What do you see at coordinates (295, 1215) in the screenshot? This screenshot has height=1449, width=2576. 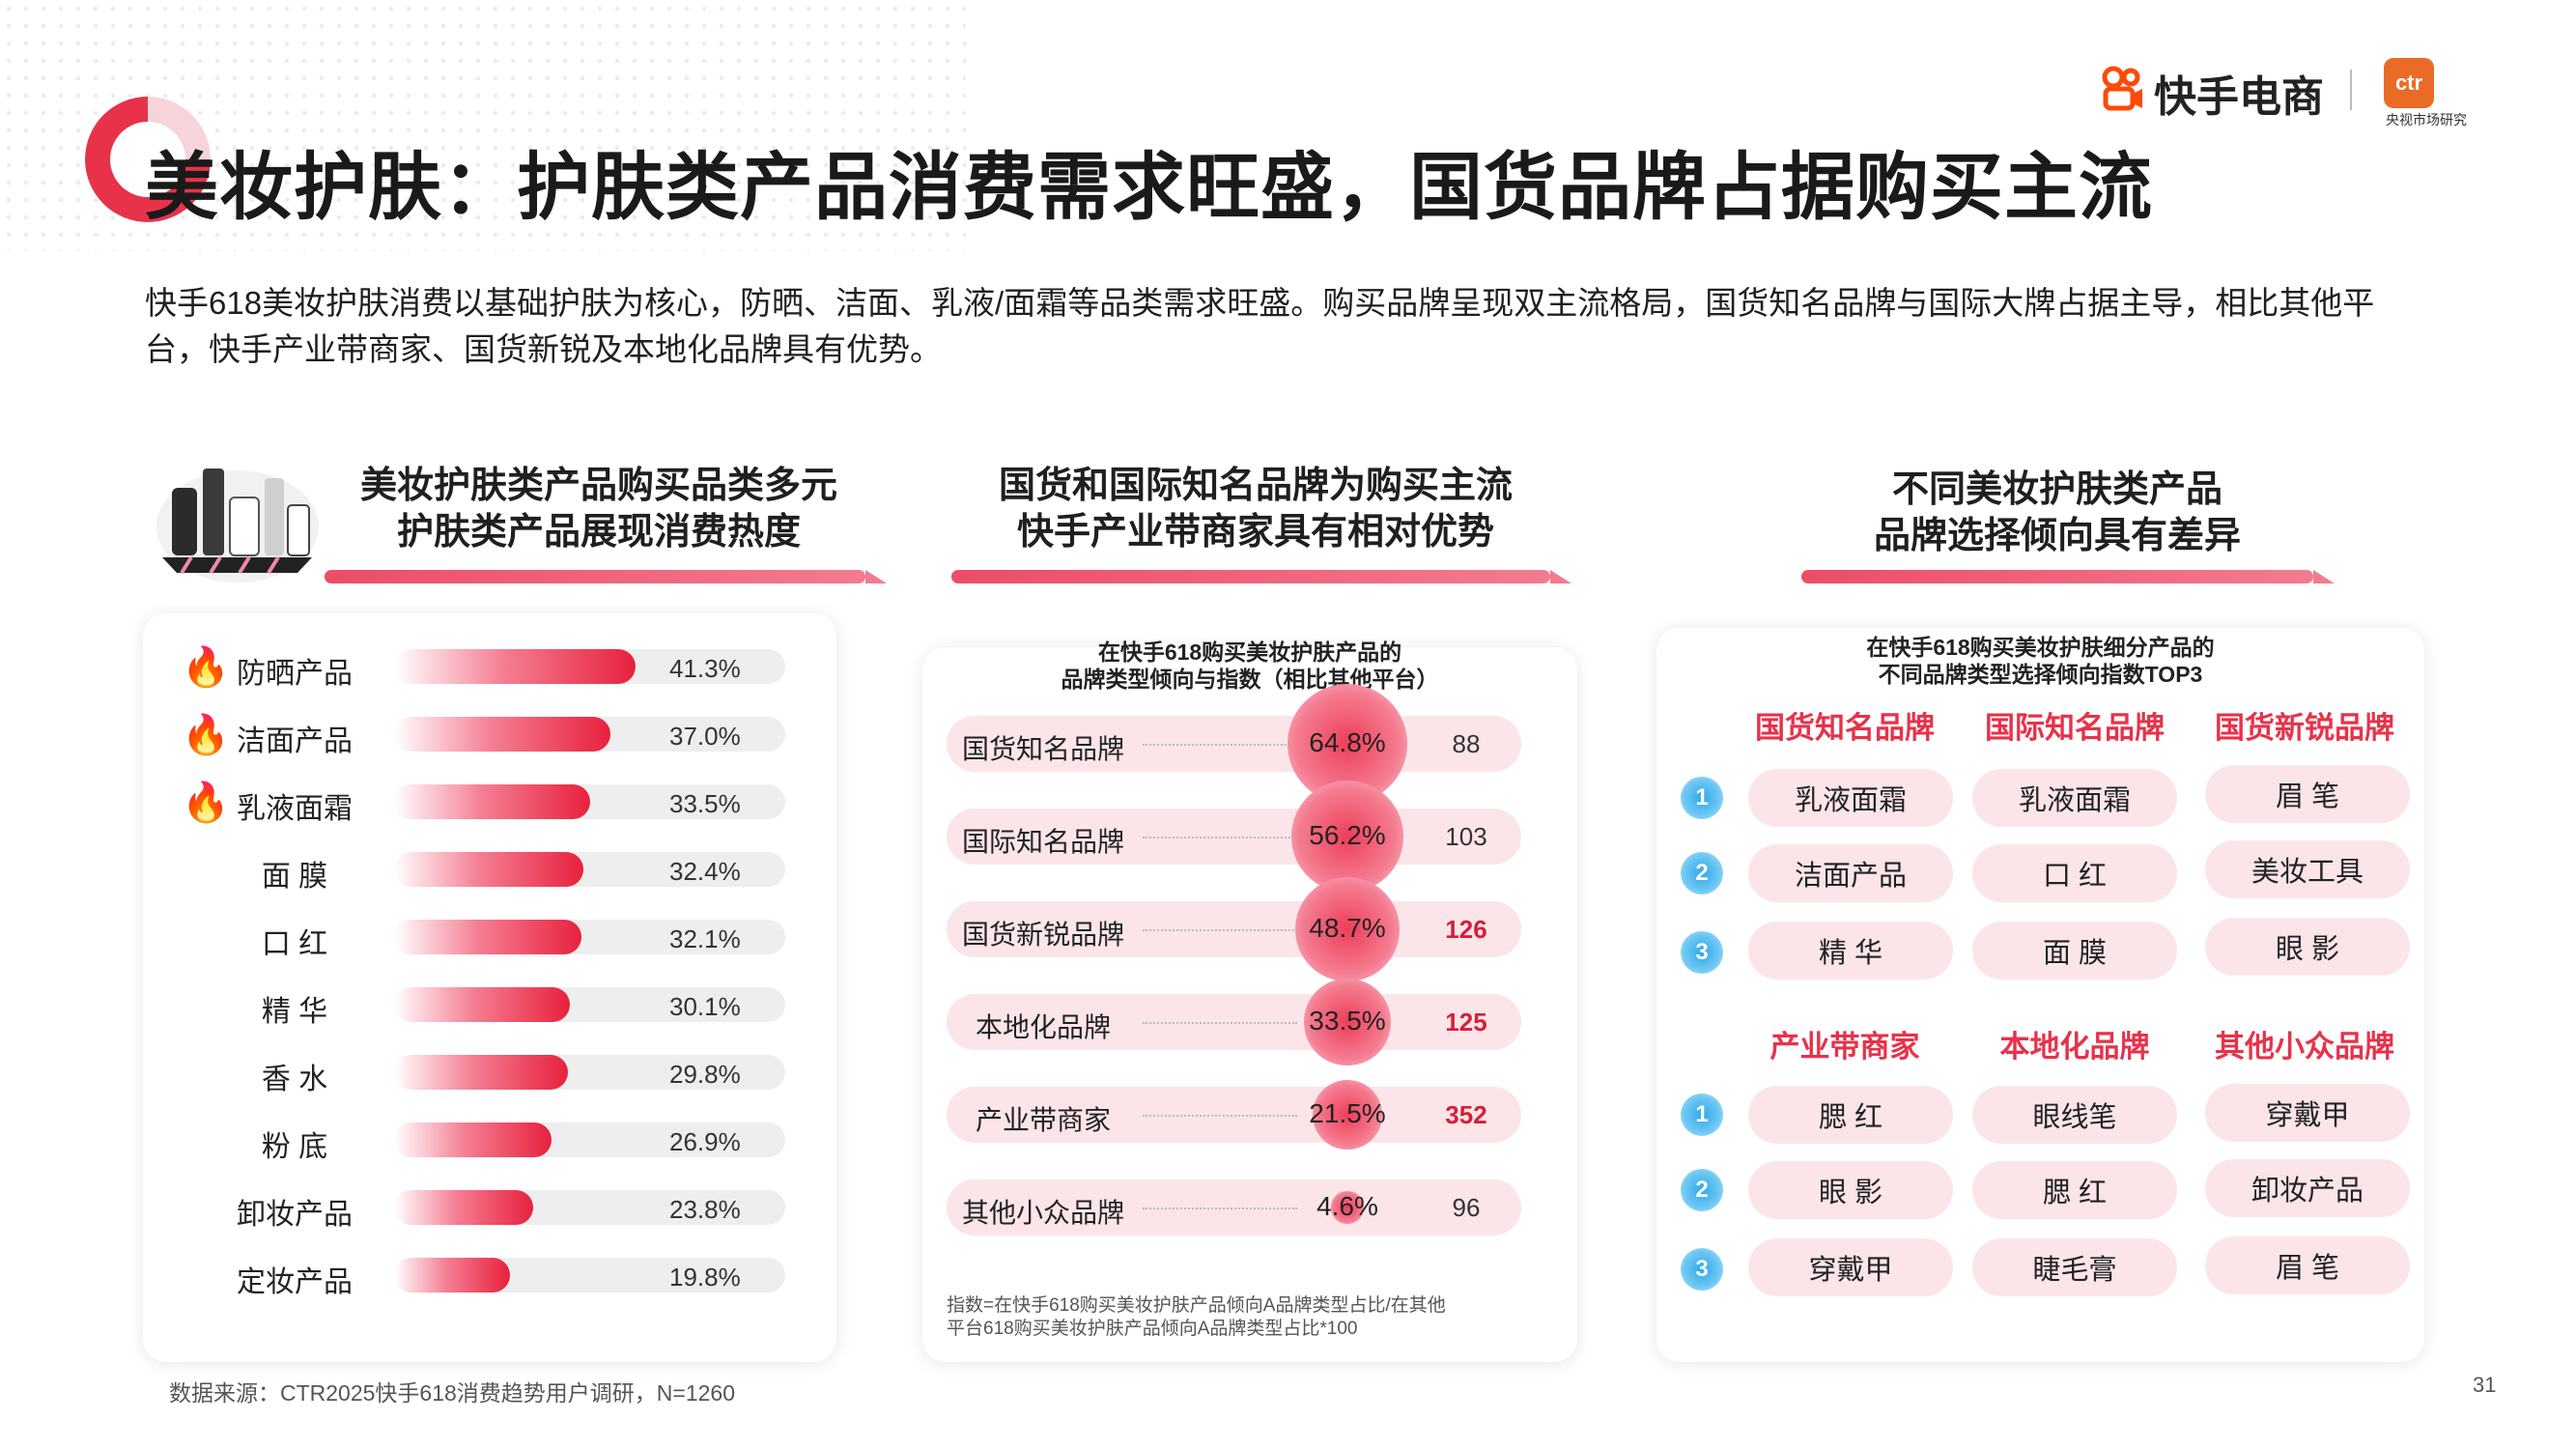 I see `category-label: 卸妆产品` at bounding box center [295, 1215].